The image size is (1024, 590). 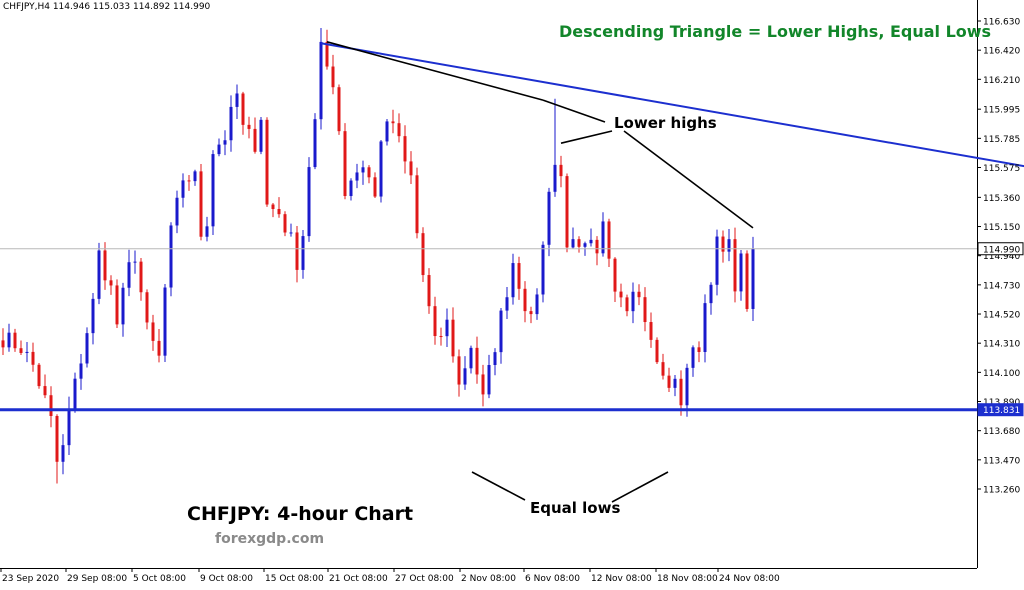 I want to click on price-tick-label: 114.520, so click(x=1001, y=316).